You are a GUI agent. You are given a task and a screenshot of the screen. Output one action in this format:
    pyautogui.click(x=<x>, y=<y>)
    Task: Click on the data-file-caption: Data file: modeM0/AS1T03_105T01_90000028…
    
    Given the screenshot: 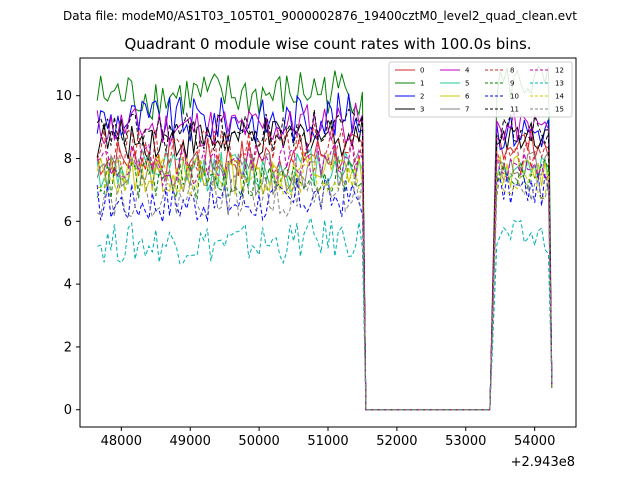 What is the action you would take?
    pyautogui.click(x=320, y=16)
    